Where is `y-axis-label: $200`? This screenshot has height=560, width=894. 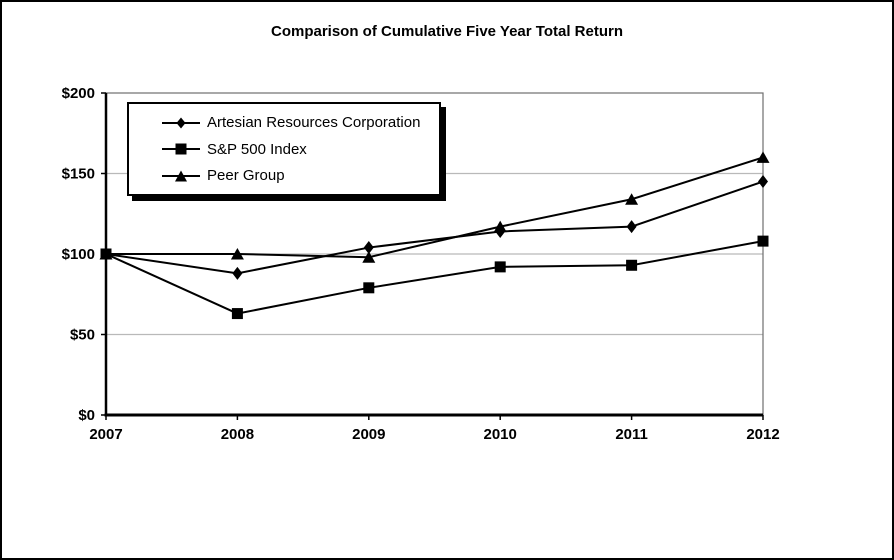 y-axis-label: $200 is located at coordinates (78, 93).